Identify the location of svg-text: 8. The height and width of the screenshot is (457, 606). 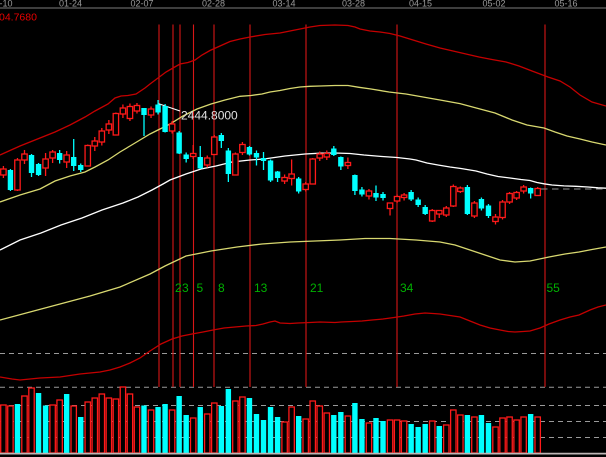
(221, 288).